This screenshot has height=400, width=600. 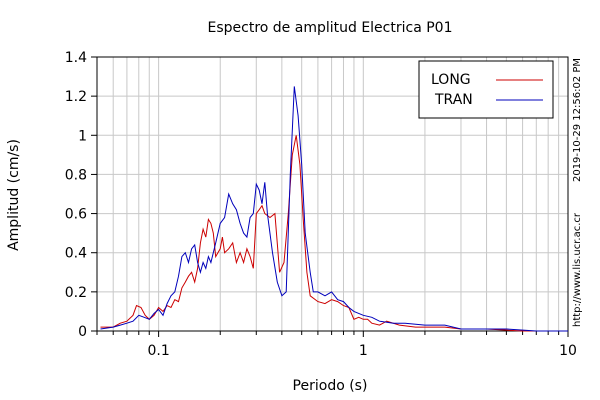 I want to click on legend-label-tran: TRAN, so click(x=453, y=100).